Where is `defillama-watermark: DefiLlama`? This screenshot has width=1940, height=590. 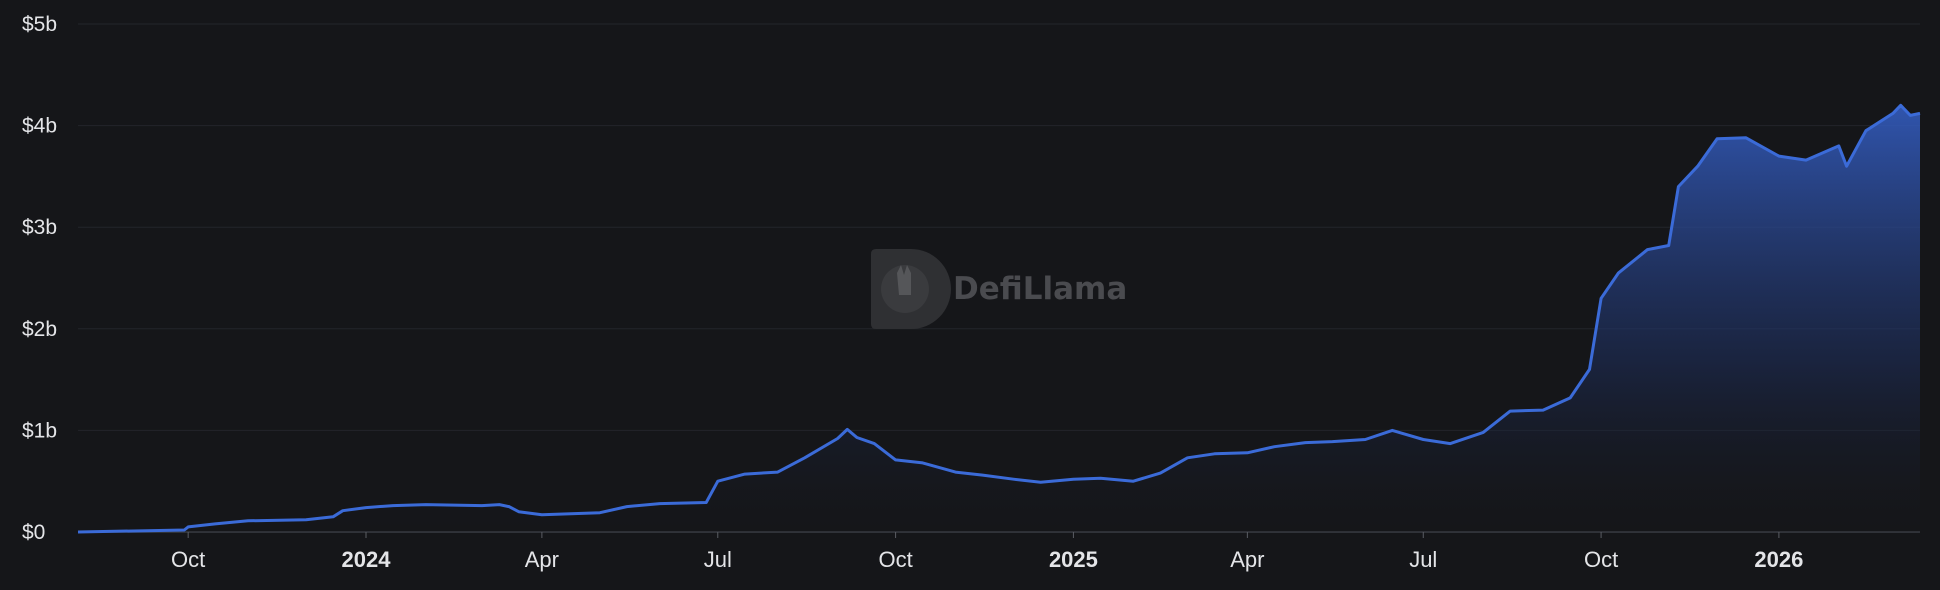
defillama-watermark: DefiLlama is located at coordinates (999, 289).